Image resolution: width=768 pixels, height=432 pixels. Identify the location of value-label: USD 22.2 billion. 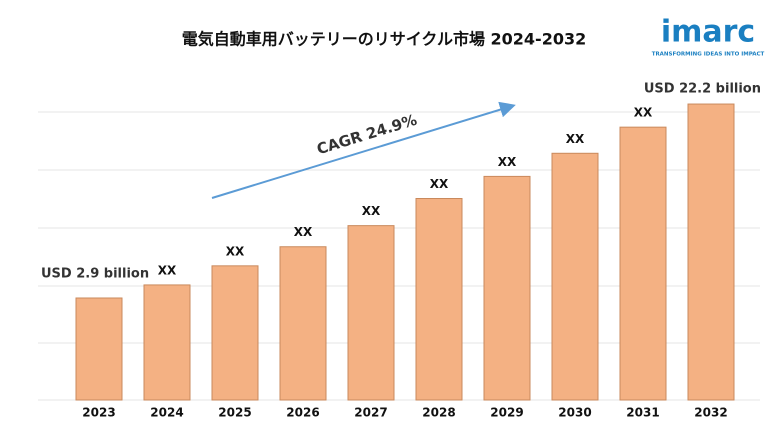
(702, 89).